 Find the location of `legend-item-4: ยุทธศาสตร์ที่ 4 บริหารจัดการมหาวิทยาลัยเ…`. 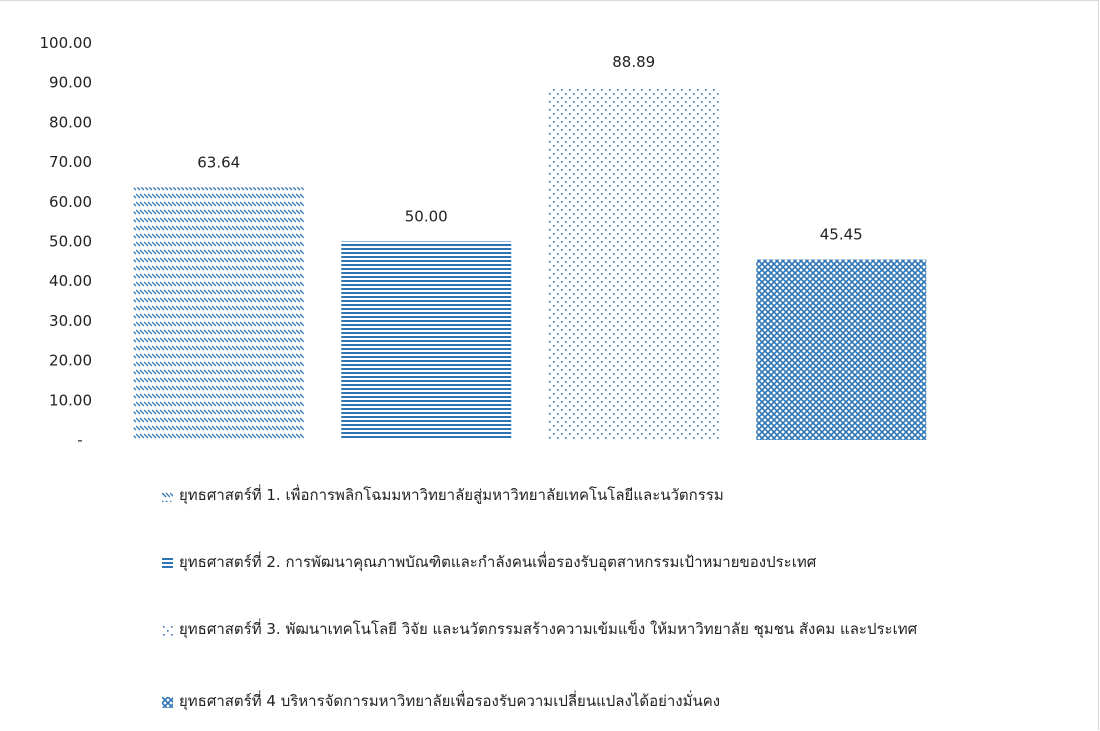

legend-item-4: ยุทธศาสตร์ที่ 4 บริหารจัดการมหาวิทยาลัยเ… is located at coordinates (580, 701).